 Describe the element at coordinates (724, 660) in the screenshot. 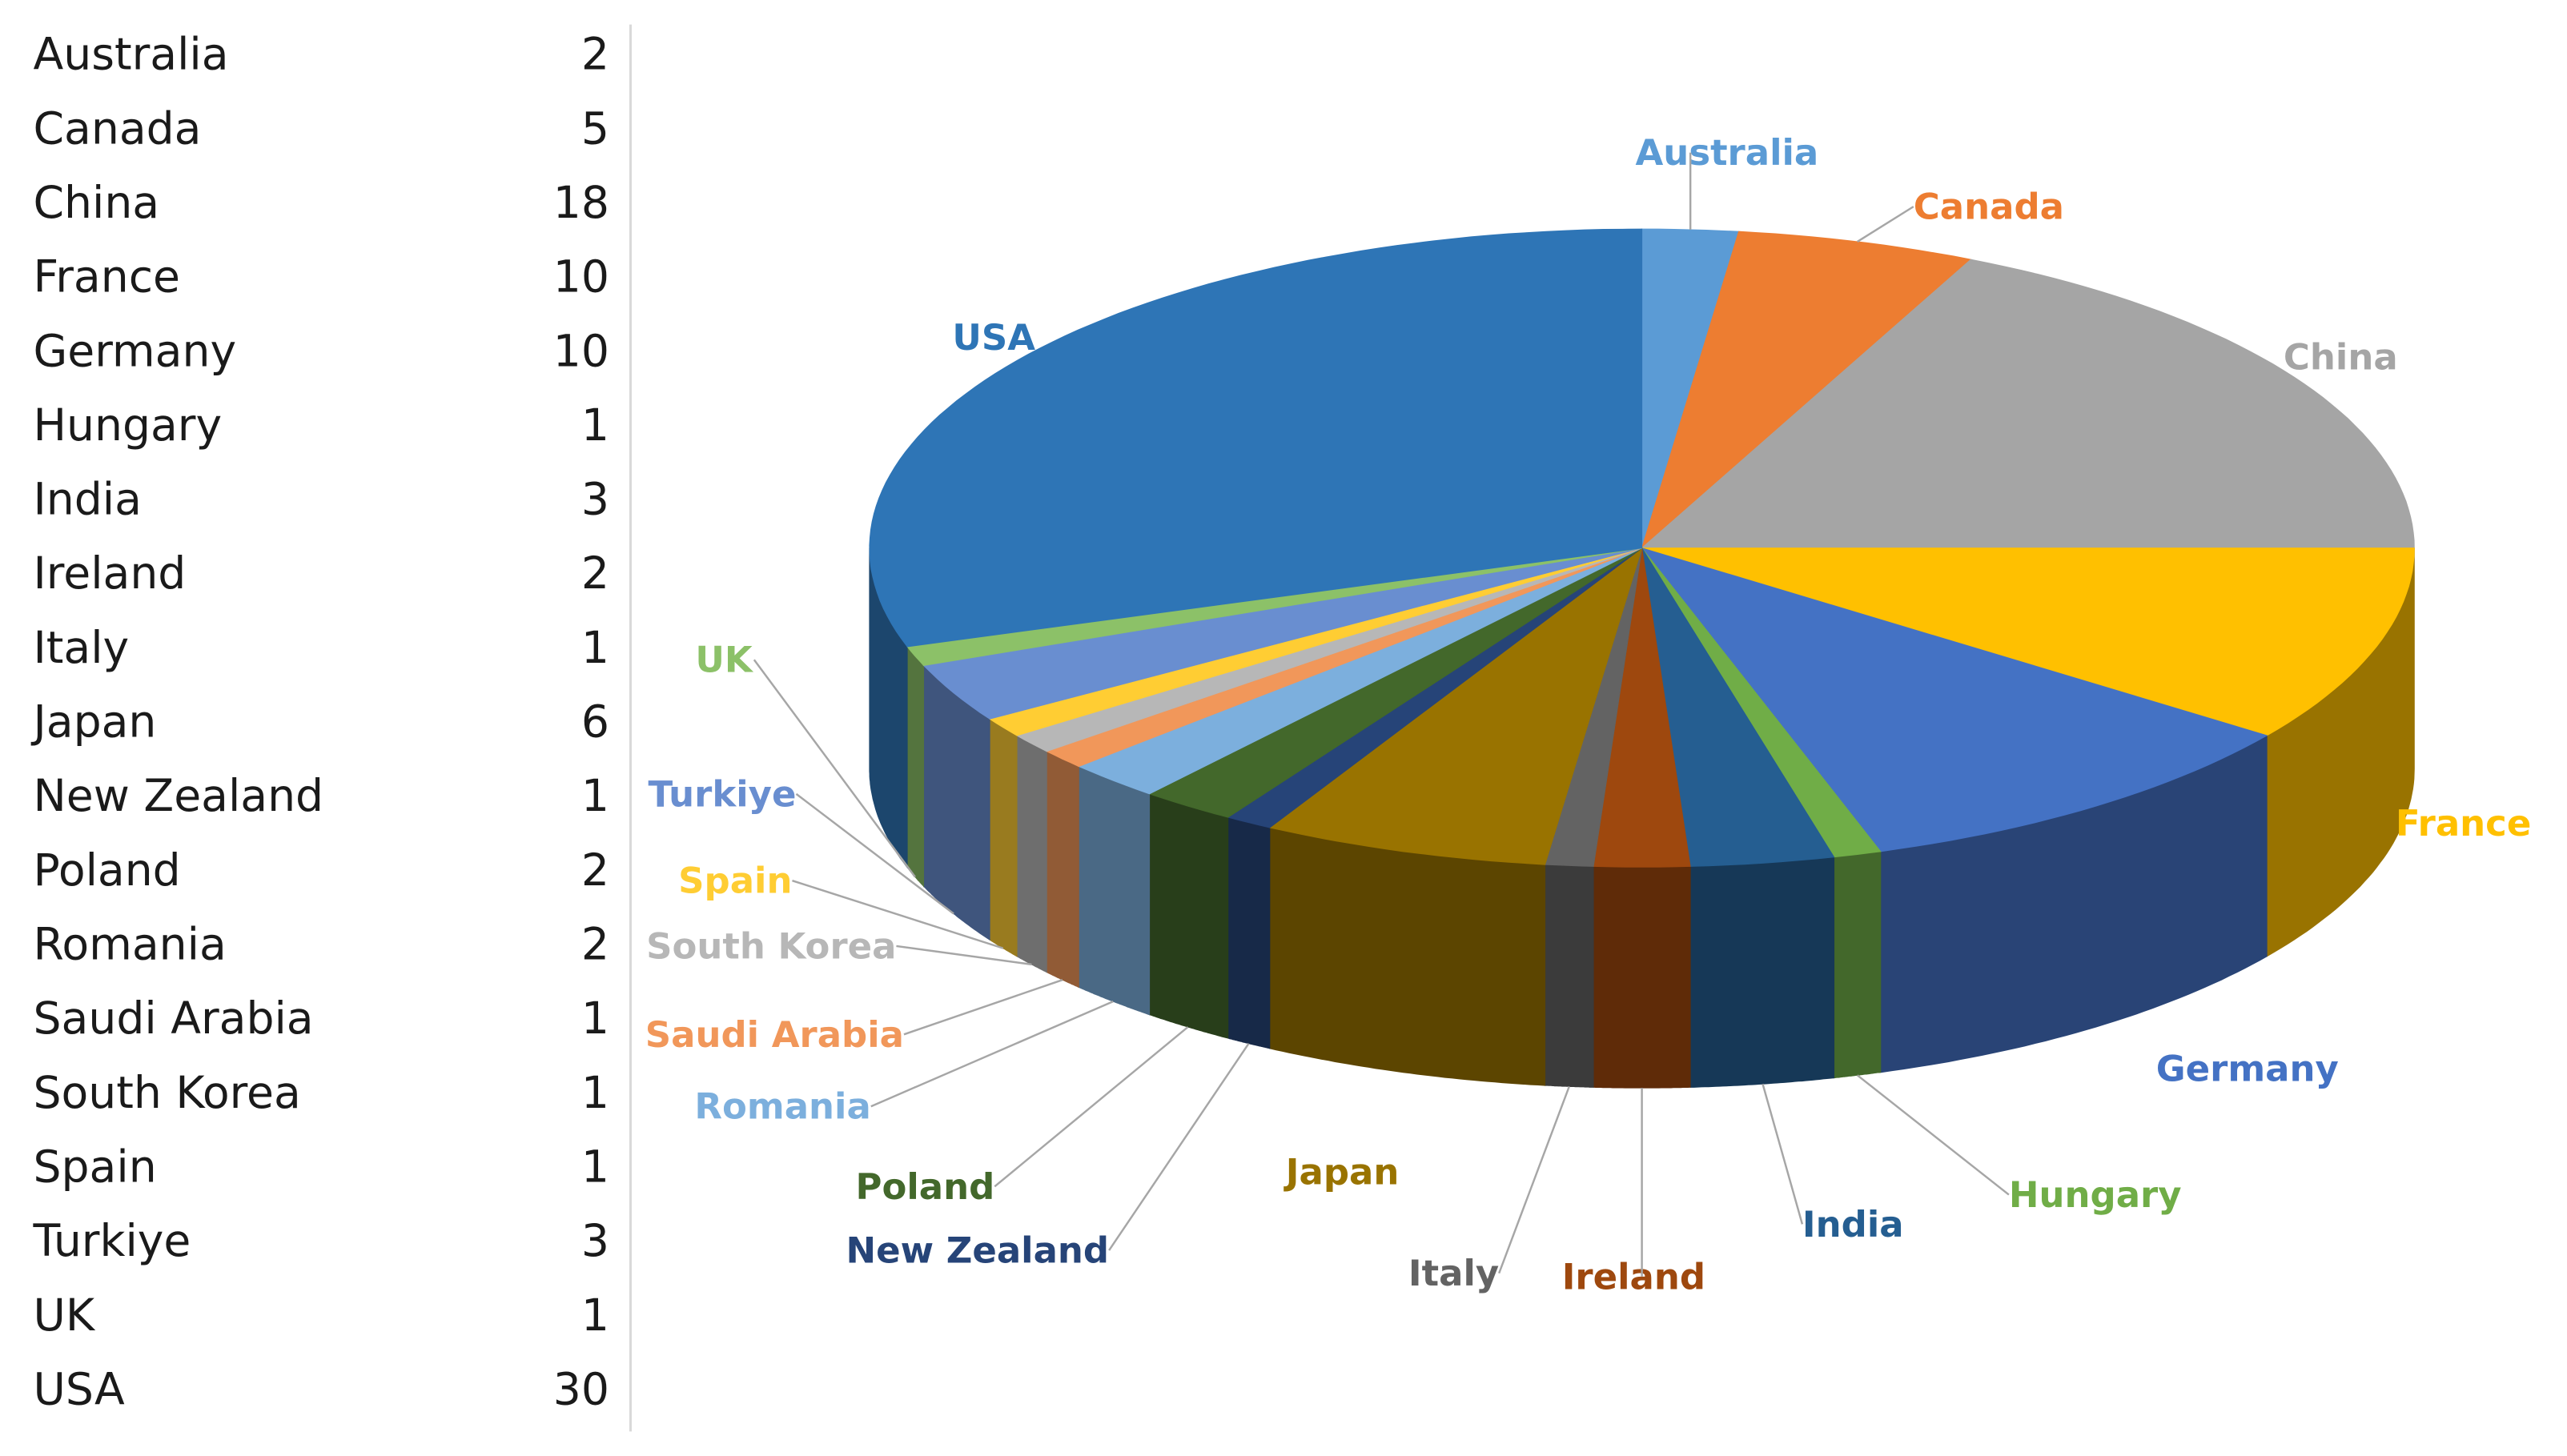

I see `slice-label: UK` at that location.